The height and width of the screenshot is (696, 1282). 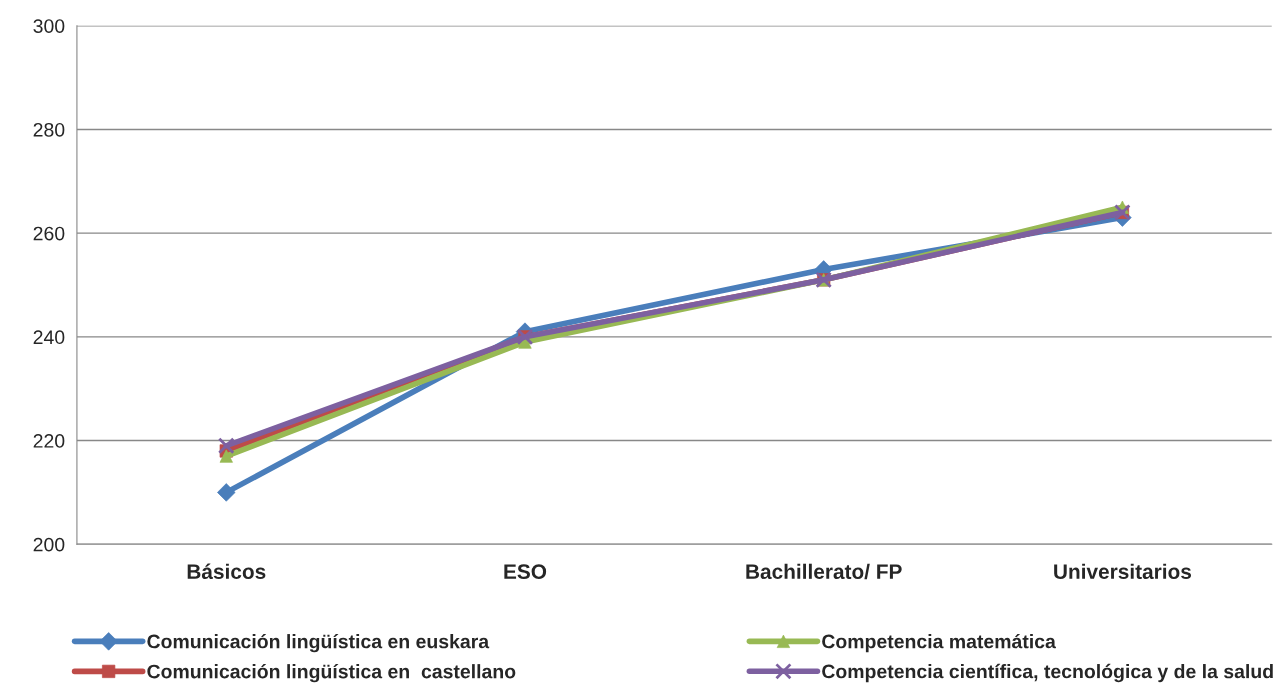 What do you see at coordinates (49, 26) in the screenshot?
I see `y-tick-label: 300` at bounding box center [49, 26].